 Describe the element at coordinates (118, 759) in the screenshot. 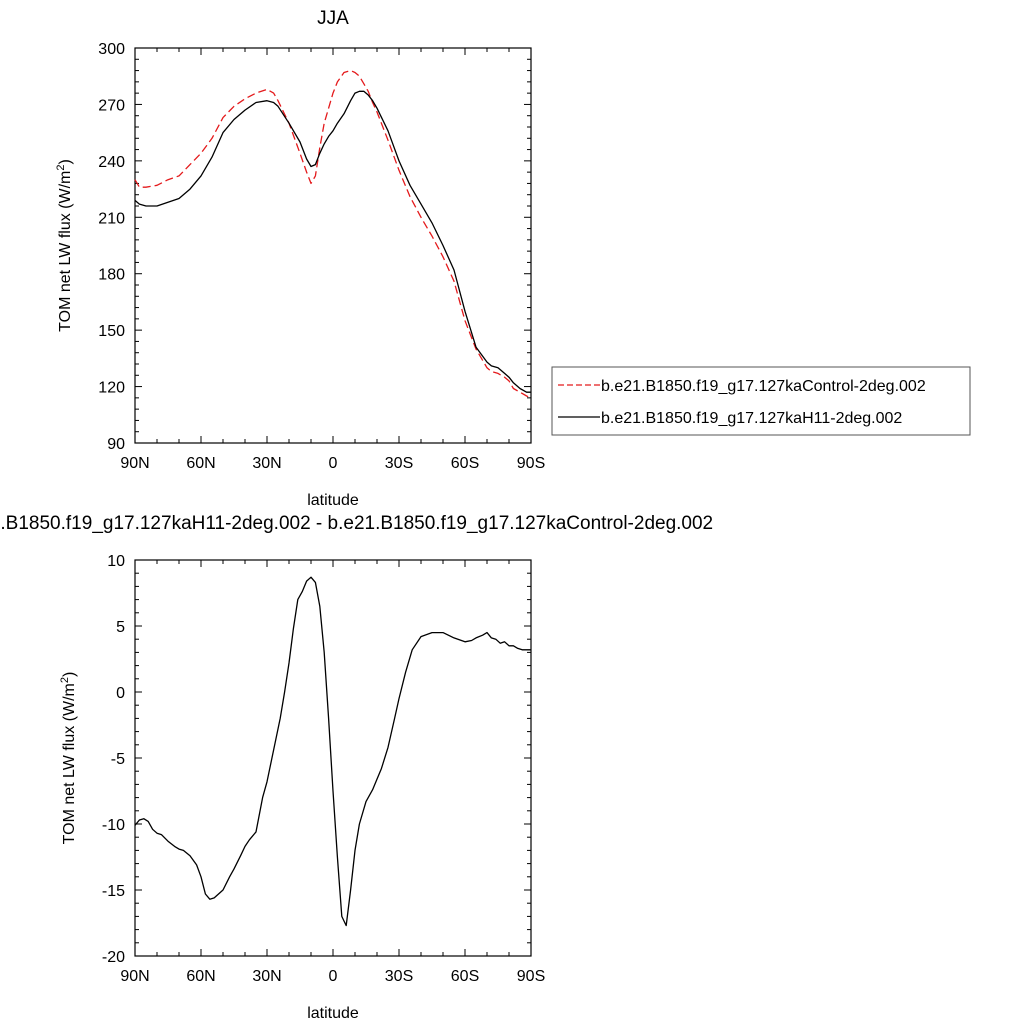

I see `y-tick-label: -5` at that location.